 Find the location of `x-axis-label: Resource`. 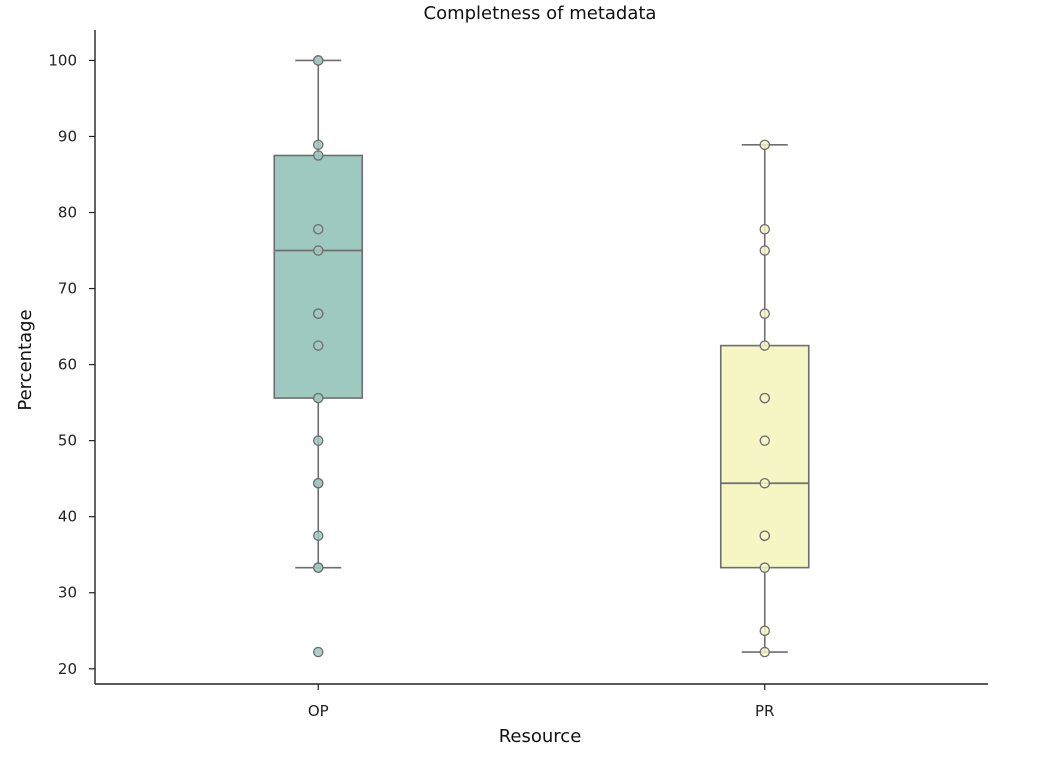

x-axis-label: Resource is located at coordinates (540, 736).